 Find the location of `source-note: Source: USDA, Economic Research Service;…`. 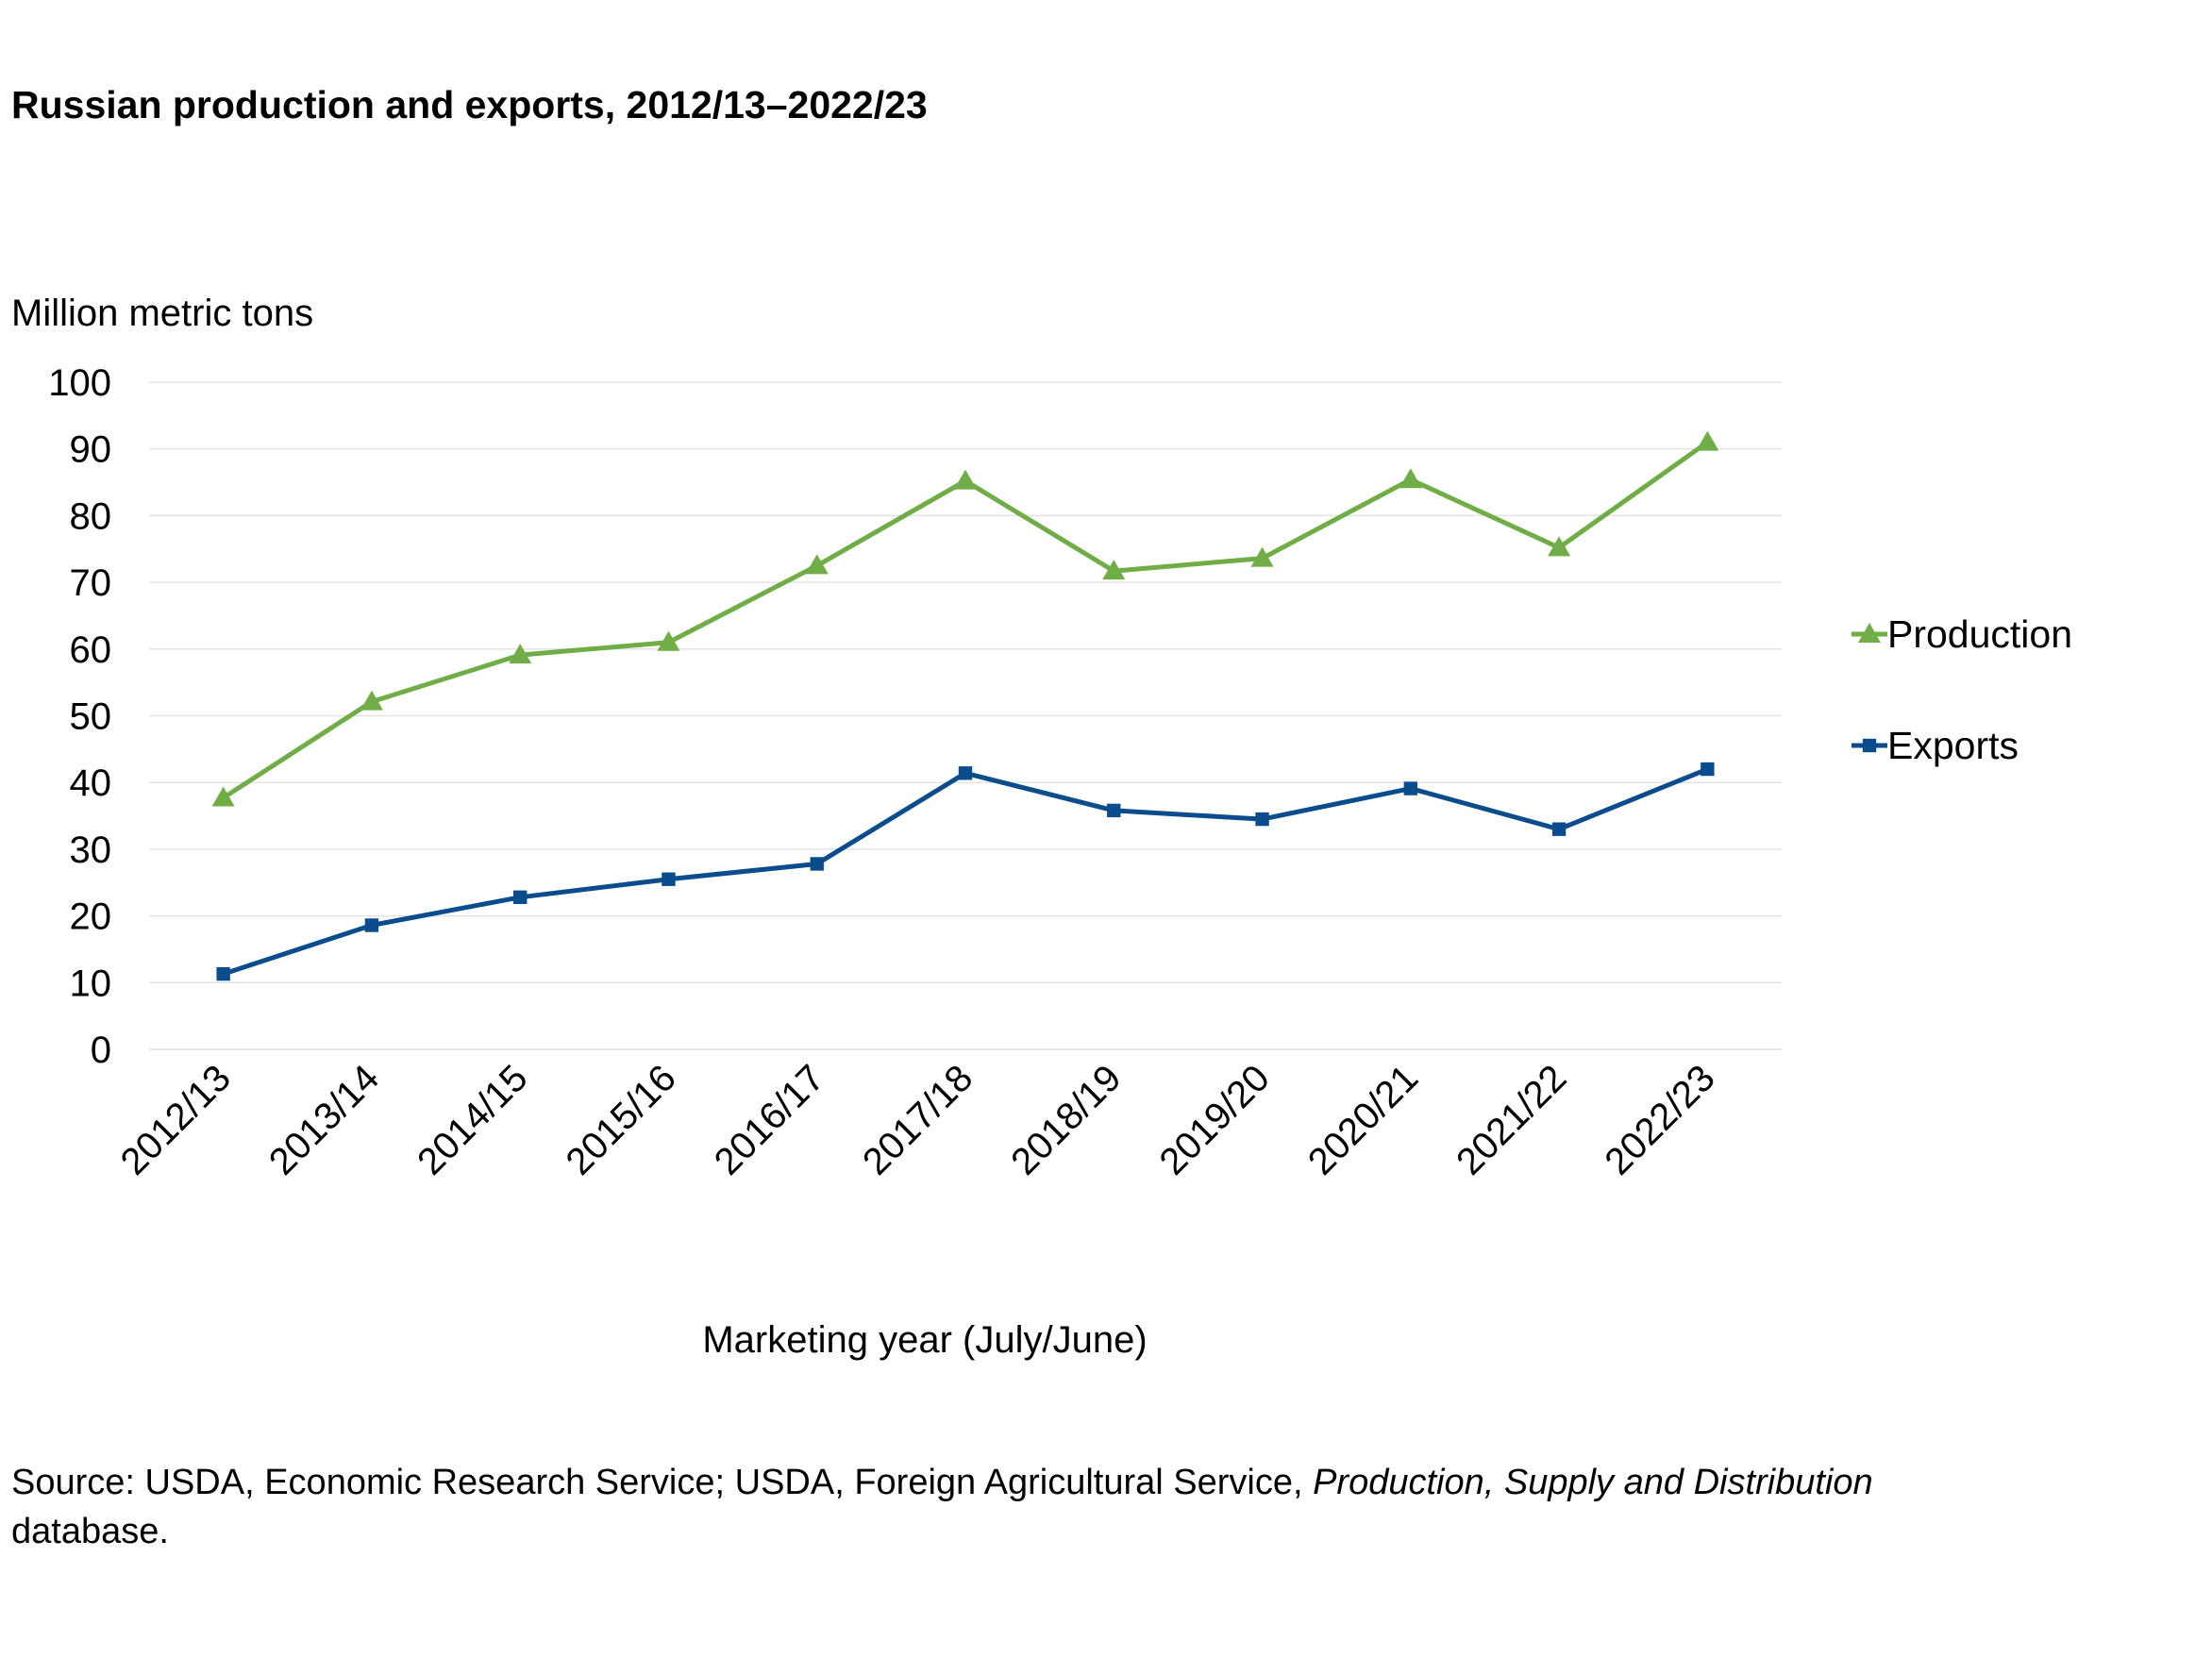

source-note: Source: USDA, Economic Research Service;… is located at coordinates (1097, 1507).